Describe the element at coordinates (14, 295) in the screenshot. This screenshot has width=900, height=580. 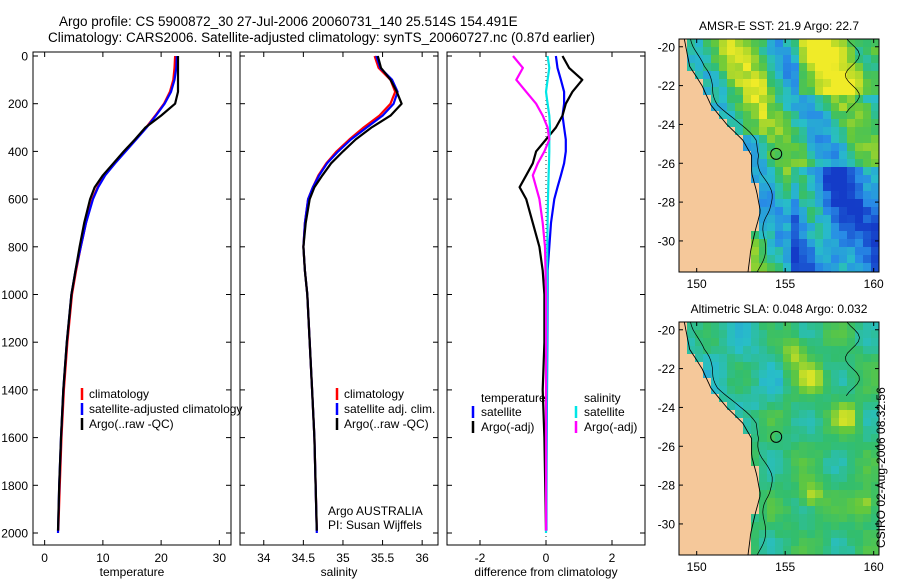
I see `y-tick-label: 1000` at that location.